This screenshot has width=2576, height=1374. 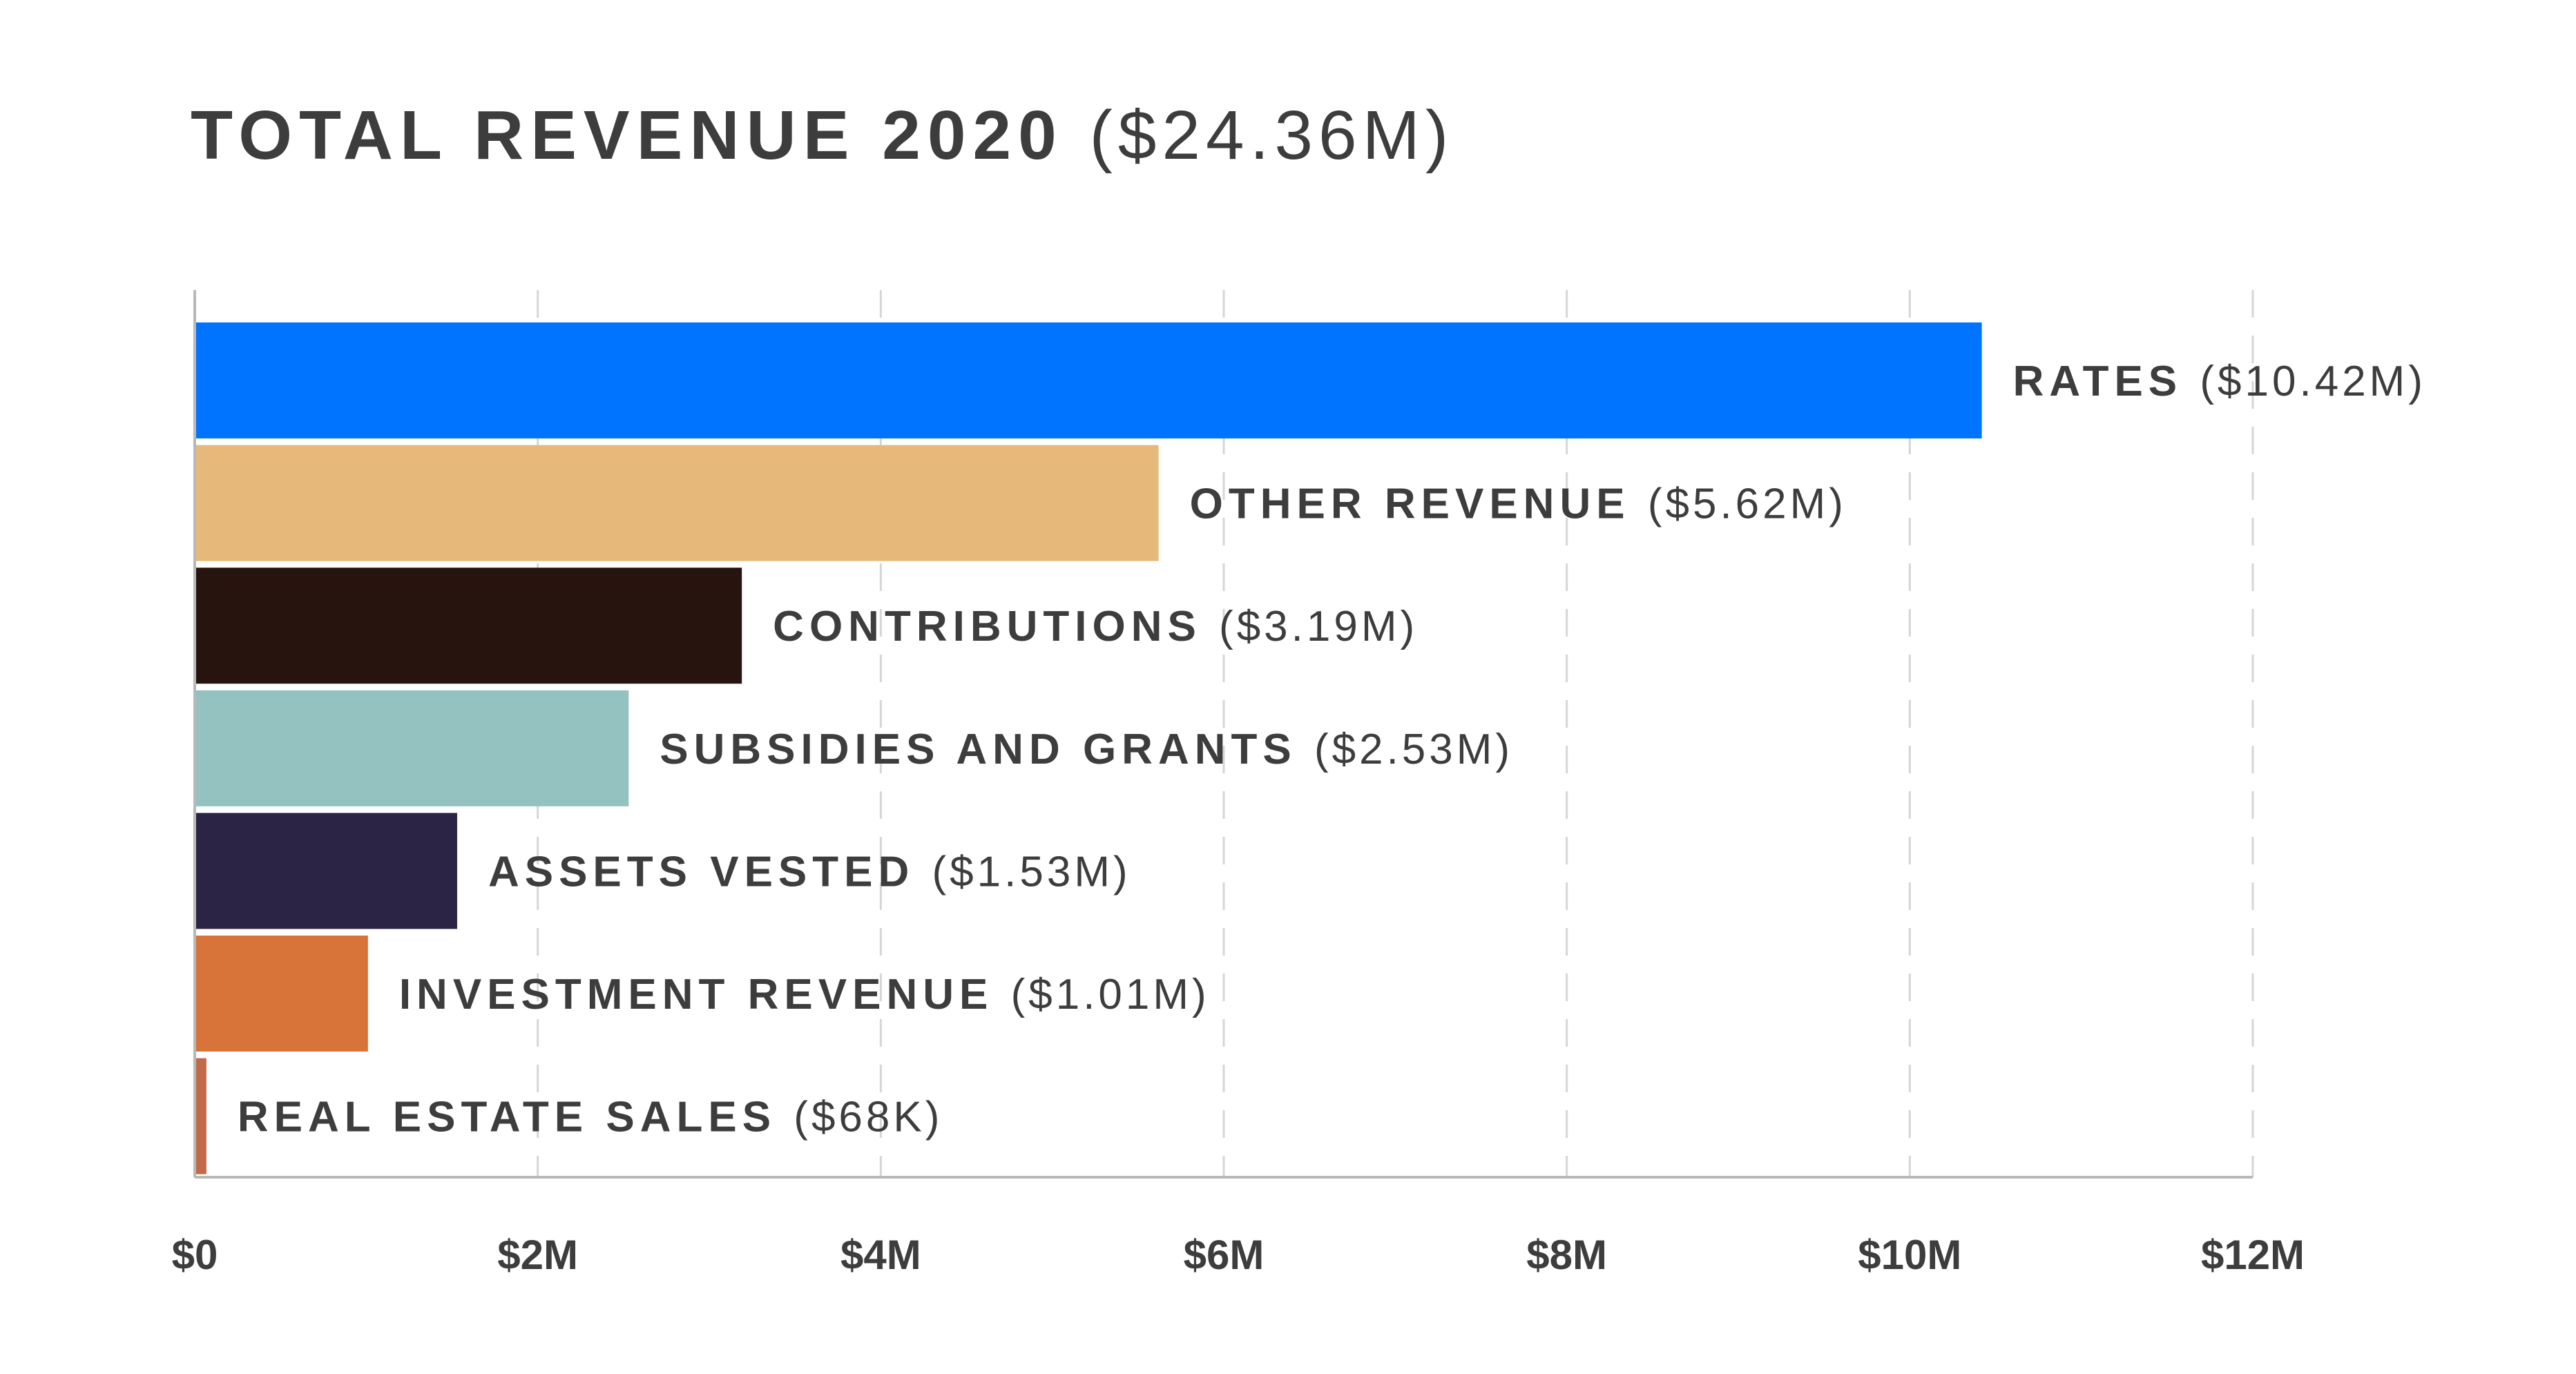 I want to click on x-tick-label: $6M, so click(x=1224, y=1255).